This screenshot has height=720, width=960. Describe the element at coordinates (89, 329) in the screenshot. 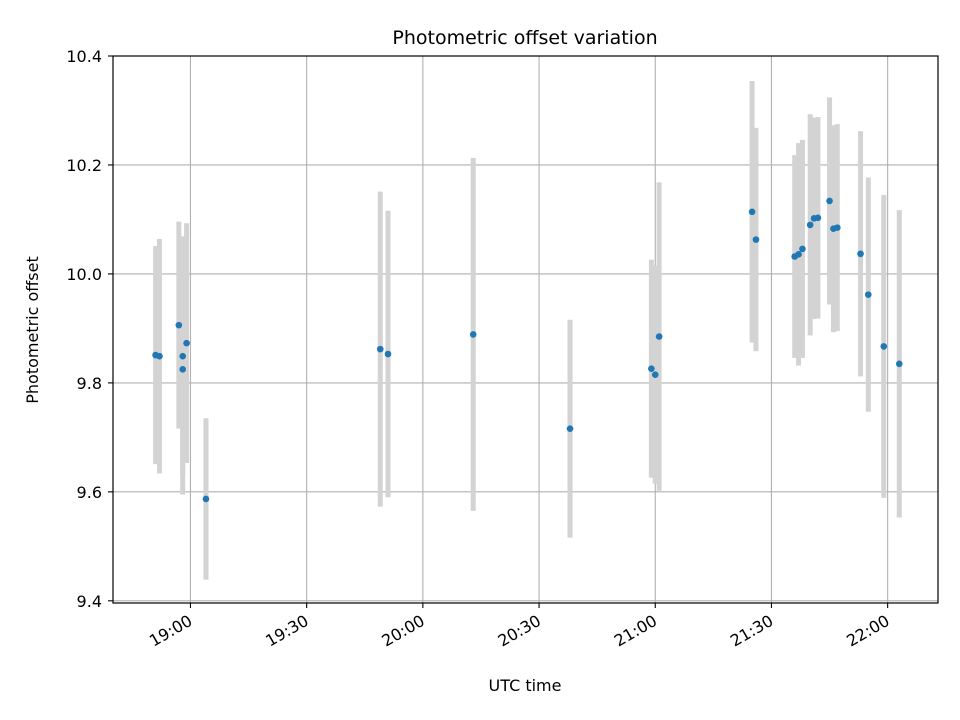

I see `y-axis: 9.4 9.6 9.8 10.0 10.2 10.4` at that location.